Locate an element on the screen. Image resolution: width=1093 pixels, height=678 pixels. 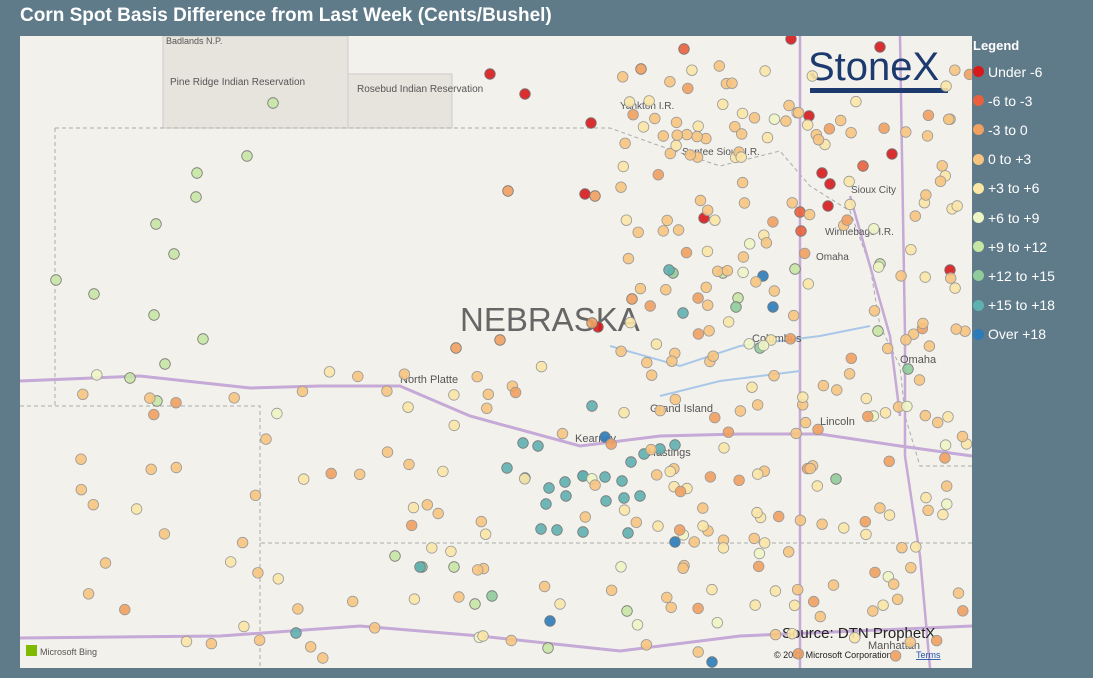
legend-item: Under -6 is located at coordinates (1014, 71).